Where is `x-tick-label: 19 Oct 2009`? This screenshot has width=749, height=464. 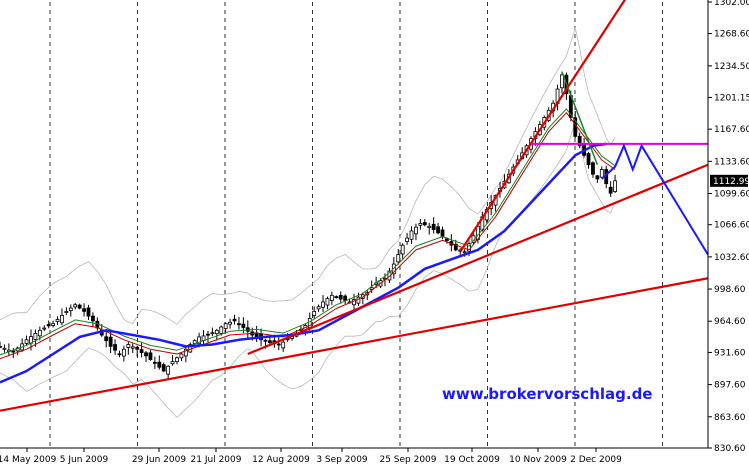 x-tick-label: 19 Oct 2009 is located at coordinates (472, 459).